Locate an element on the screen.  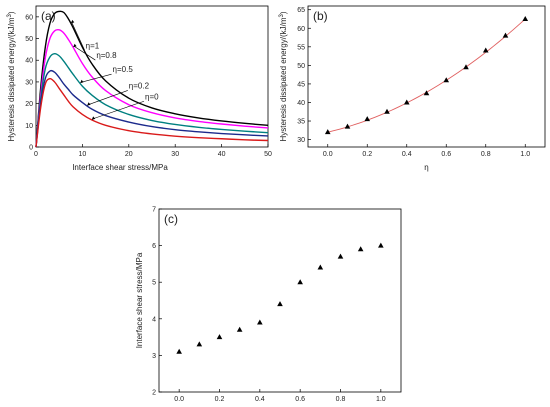
y-tick-label: 55 is located at coordinates (301, 47).